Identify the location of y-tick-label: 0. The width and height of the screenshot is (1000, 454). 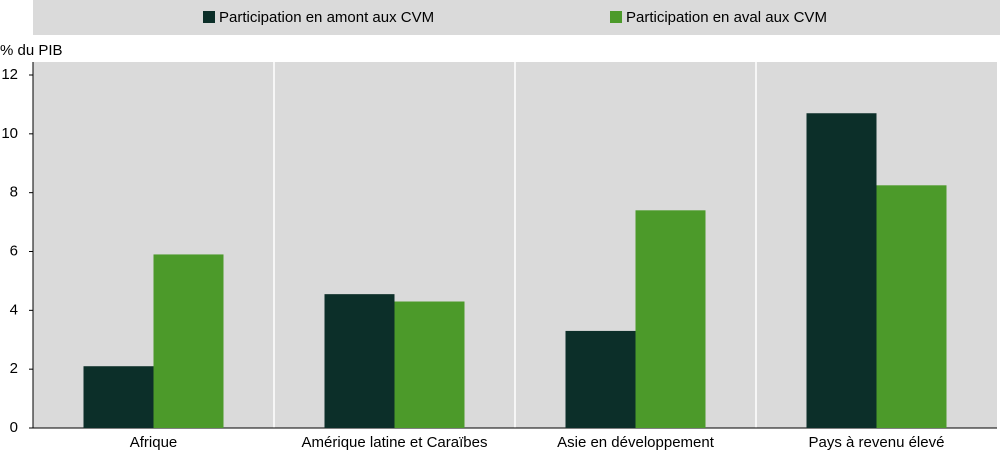
(14, 427).